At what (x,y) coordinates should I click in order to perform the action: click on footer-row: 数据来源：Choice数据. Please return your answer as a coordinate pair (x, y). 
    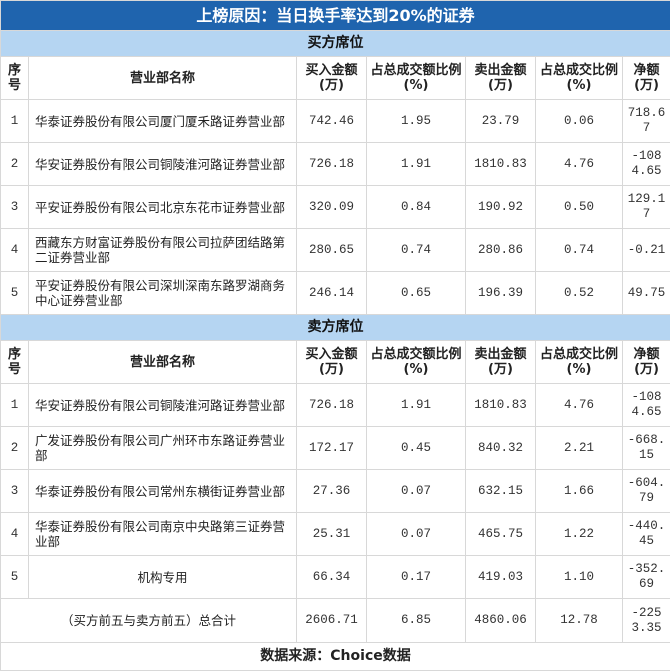
    Looking at the image, I should click on (335, 657).